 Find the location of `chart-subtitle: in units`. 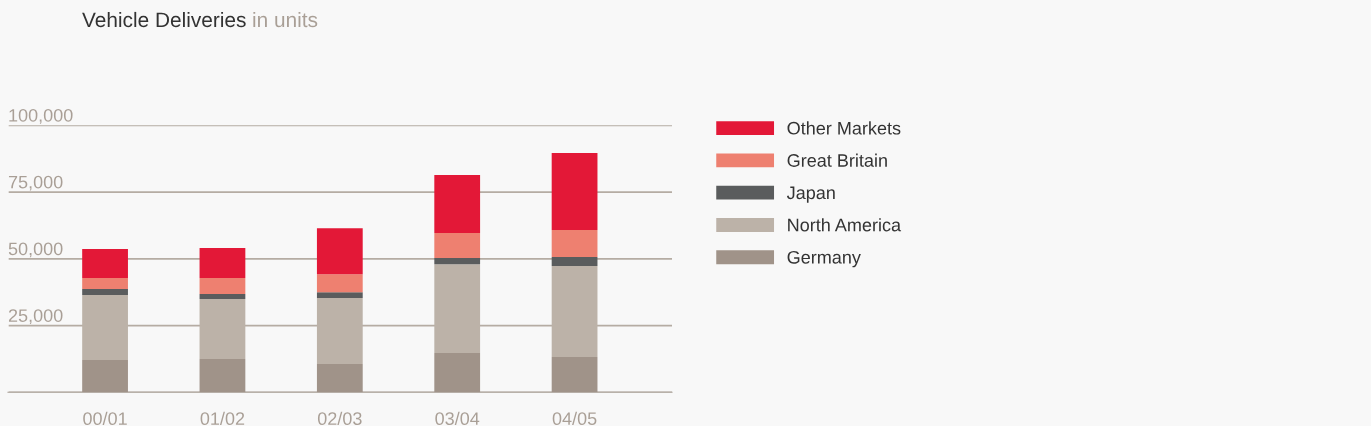

chart-subtitle: in units is located at coordinates (285, 19).